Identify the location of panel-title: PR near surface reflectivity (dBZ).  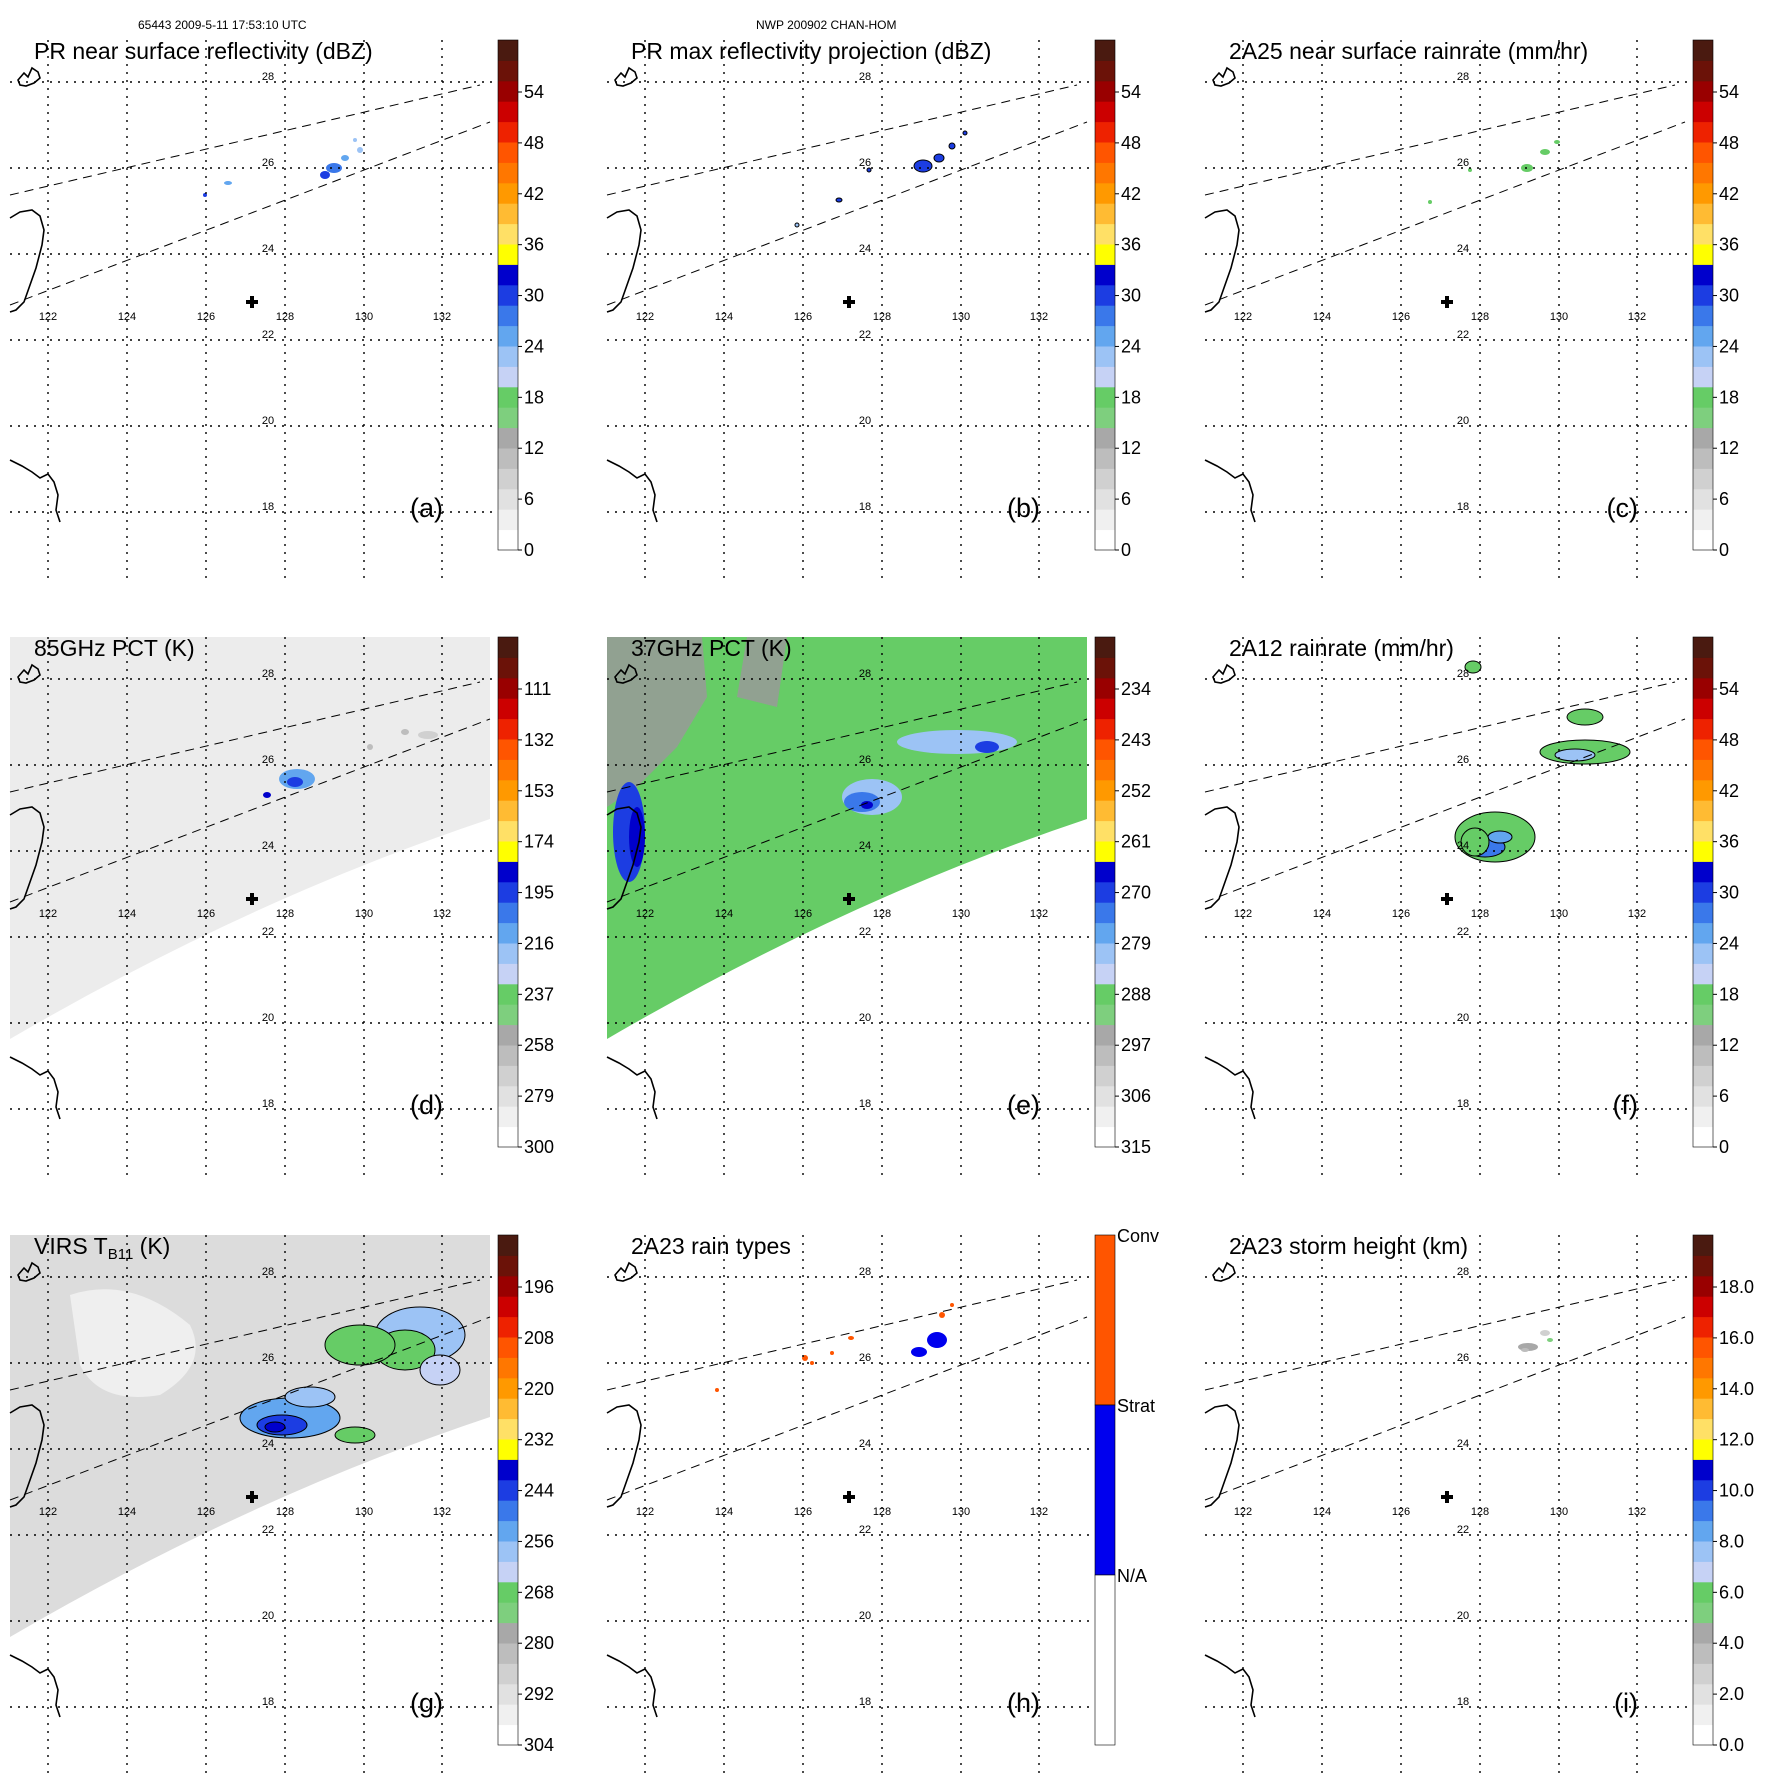
(203, 51).